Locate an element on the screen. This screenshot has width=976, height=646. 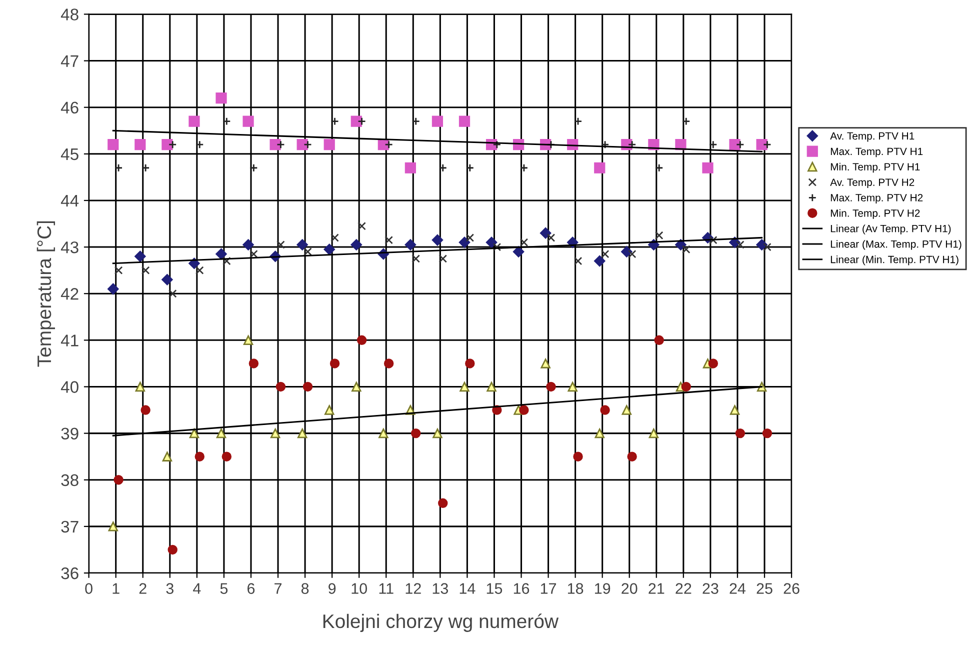
legend-label: Av. Temp. PTV H1 is located at coordinates (872, 137).